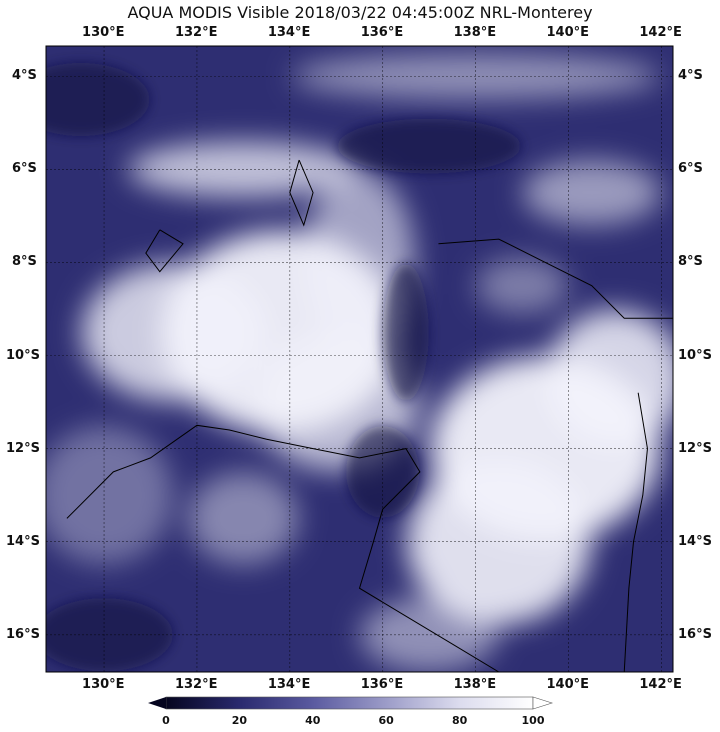 The height and width of the screenshot is (732, 720). Describe the element at coordinates (23, 448) in the screenshot. I see `lat-label-left: 12°S` at that location.